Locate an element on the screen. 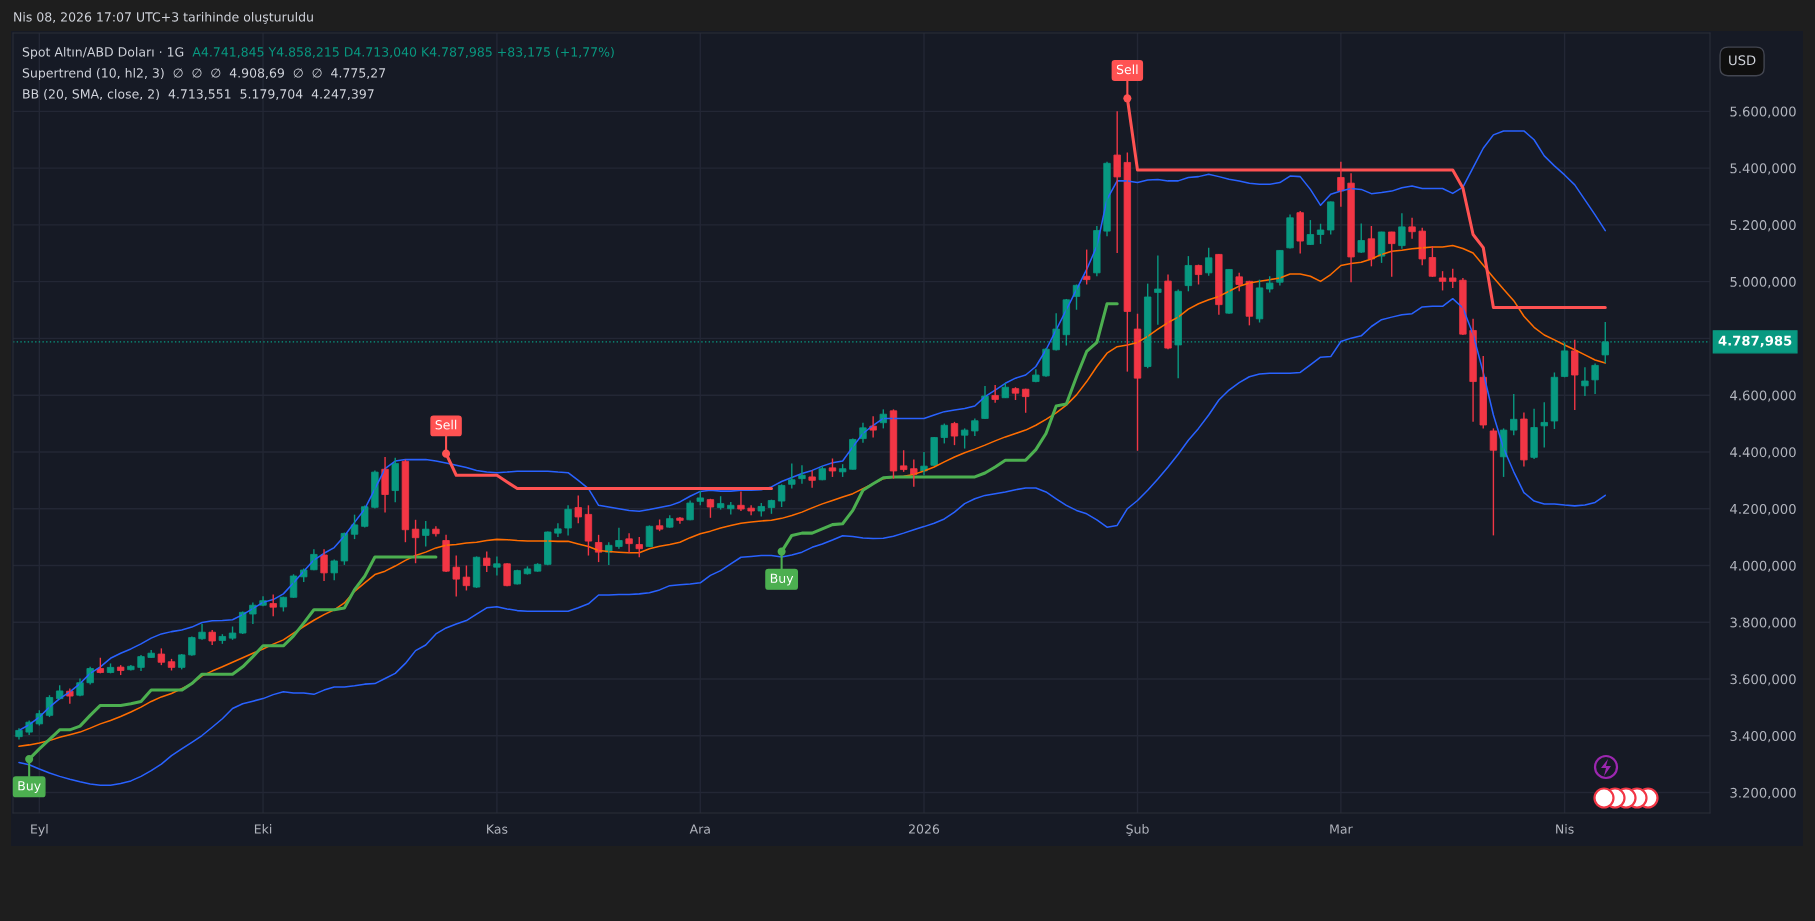 The width and height of the screenshot is (1815, 921). text: Spot Altın/ABD Doları · 1G is located at coordinates (103, 53).